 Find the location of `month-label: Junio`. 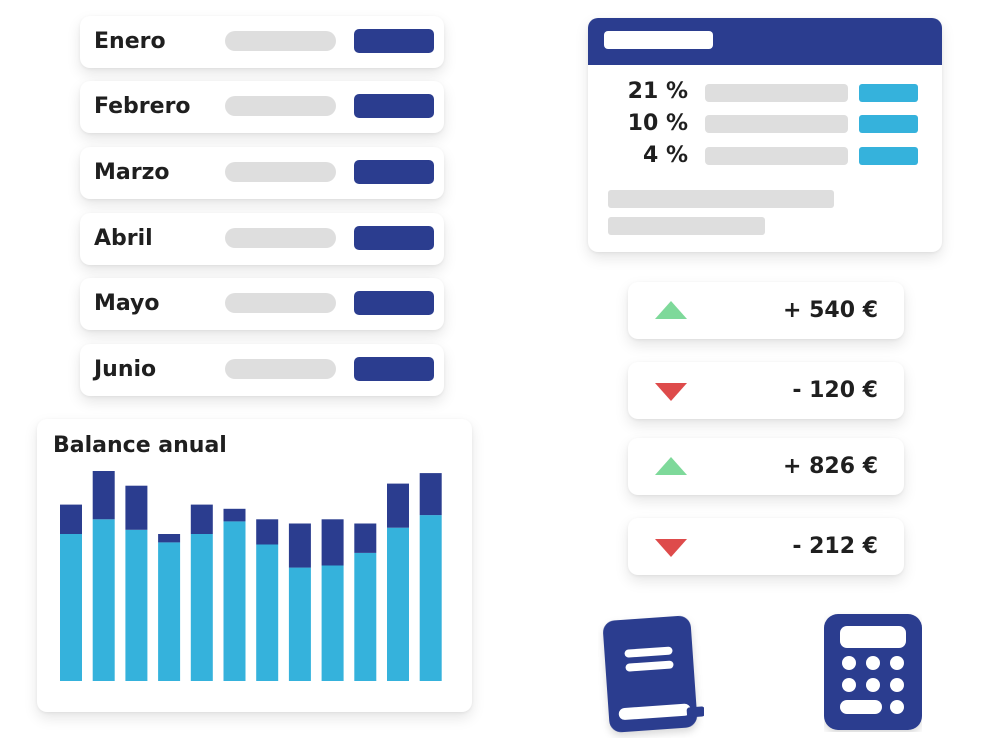

month-label: Junio is located at coordinates (125, 369).